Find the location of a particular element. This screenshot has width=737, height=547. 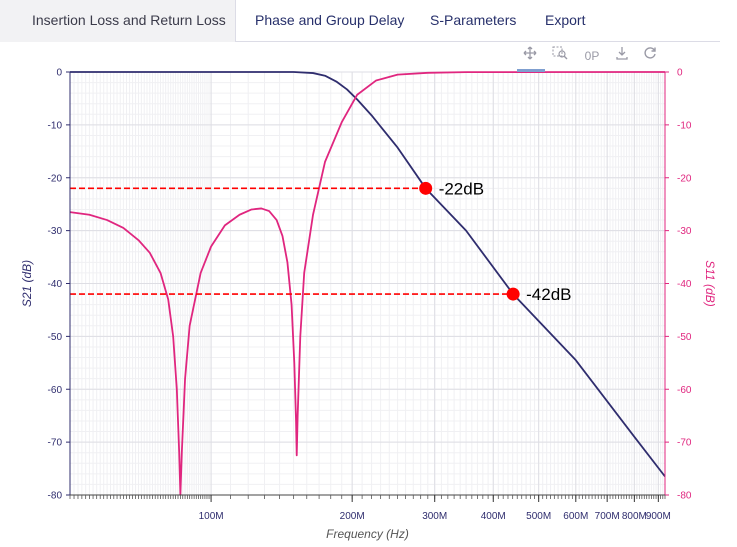

axis-range-indicator is located at coordinates (531, 70).